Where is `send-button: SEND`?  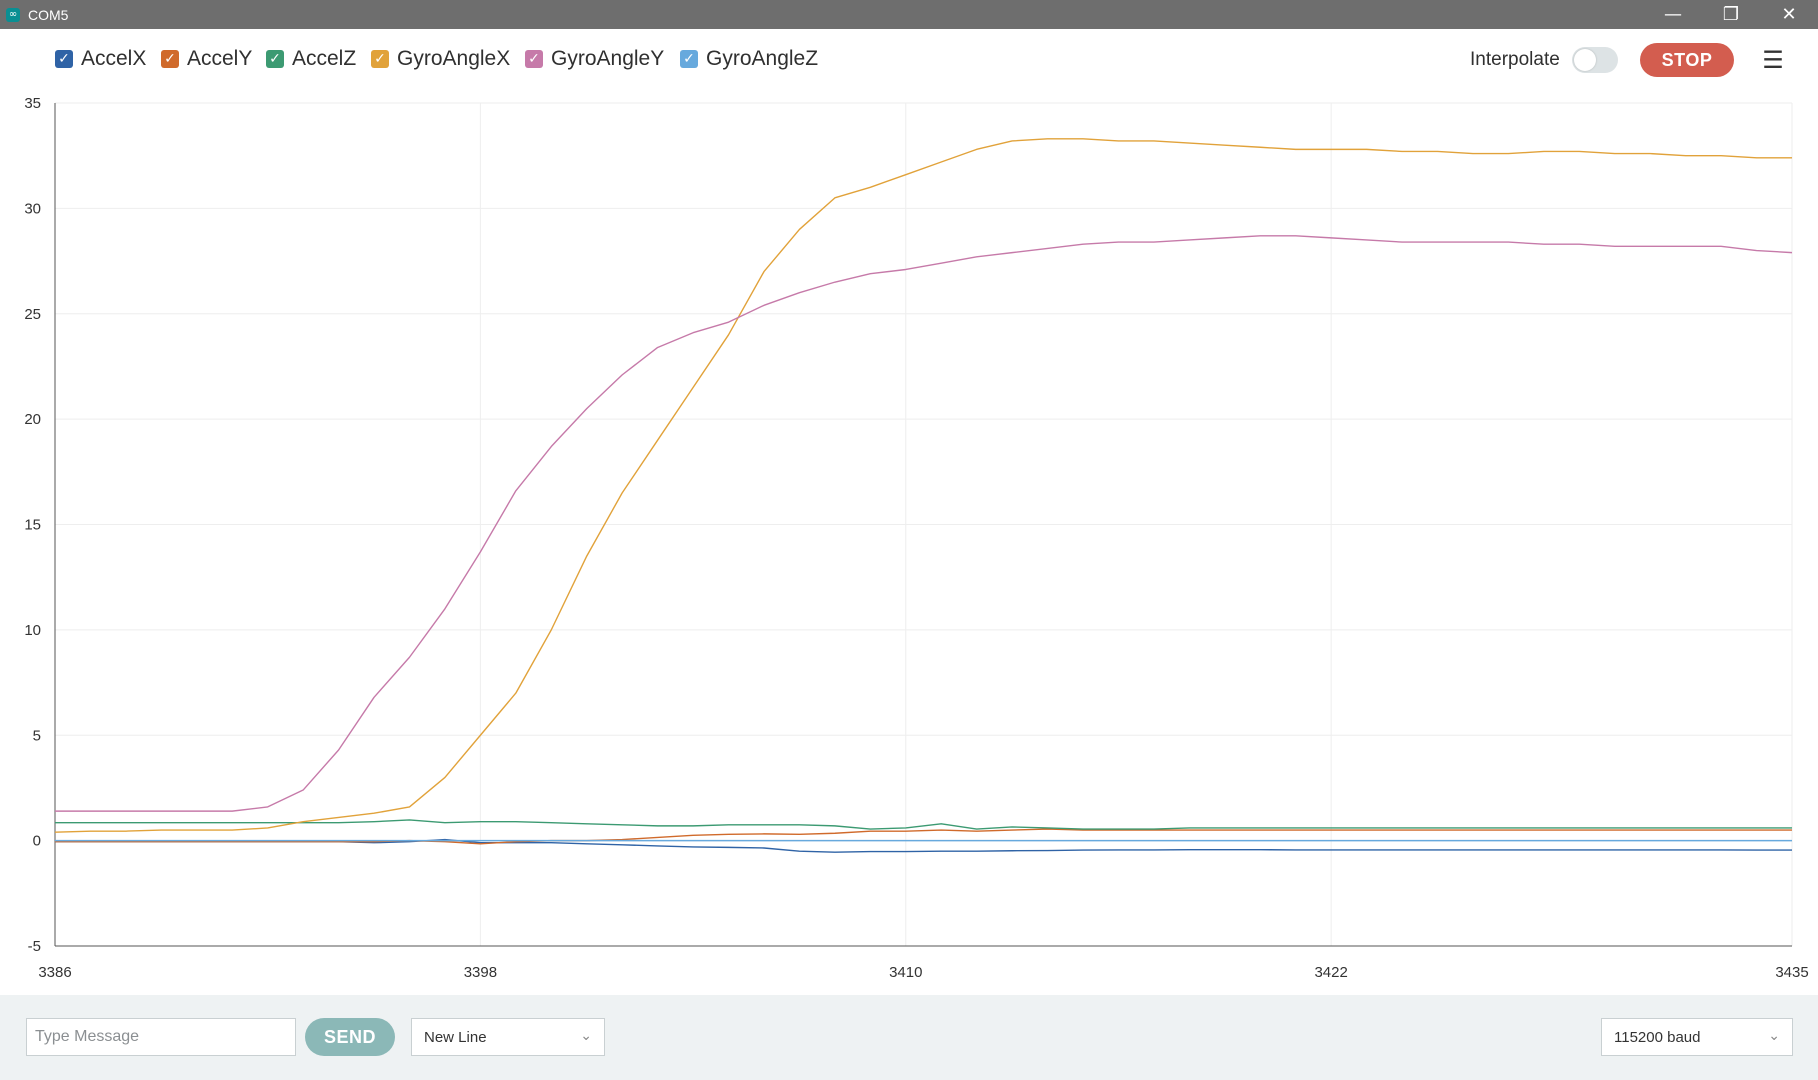 send-button: SEND is located at coordinates (350, 1037).